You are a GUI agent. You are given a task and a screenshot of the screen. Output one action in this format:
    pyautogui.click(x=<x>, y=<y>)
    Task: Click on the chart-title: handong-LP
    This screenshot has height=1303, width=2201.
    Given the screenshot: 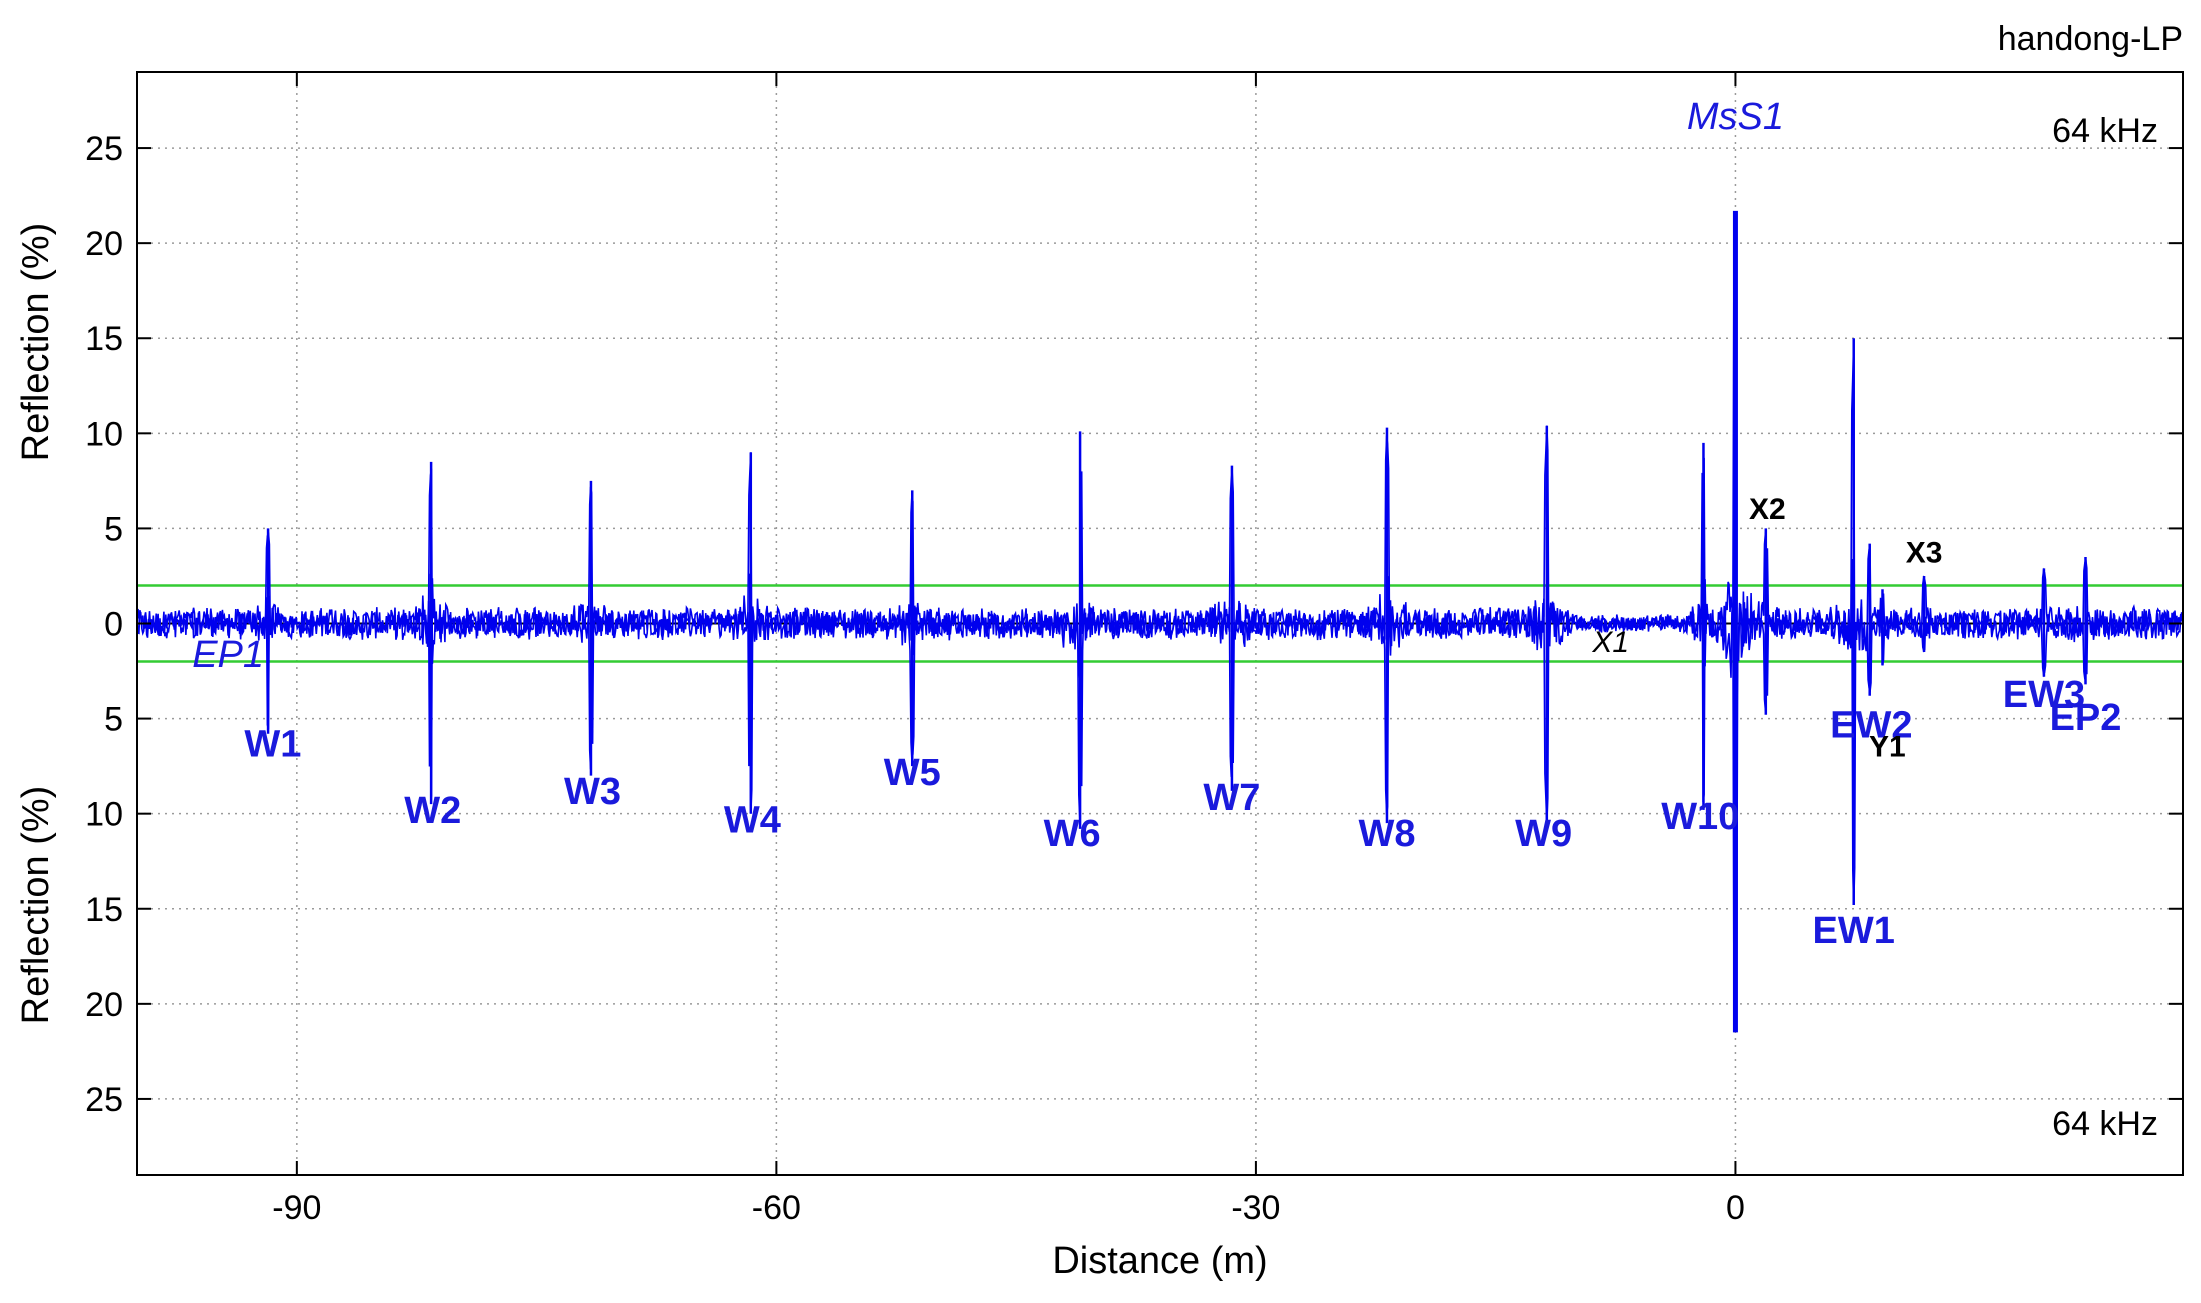 What is the action you would take?
    pyautogui.click(x=2090, y=39)
    